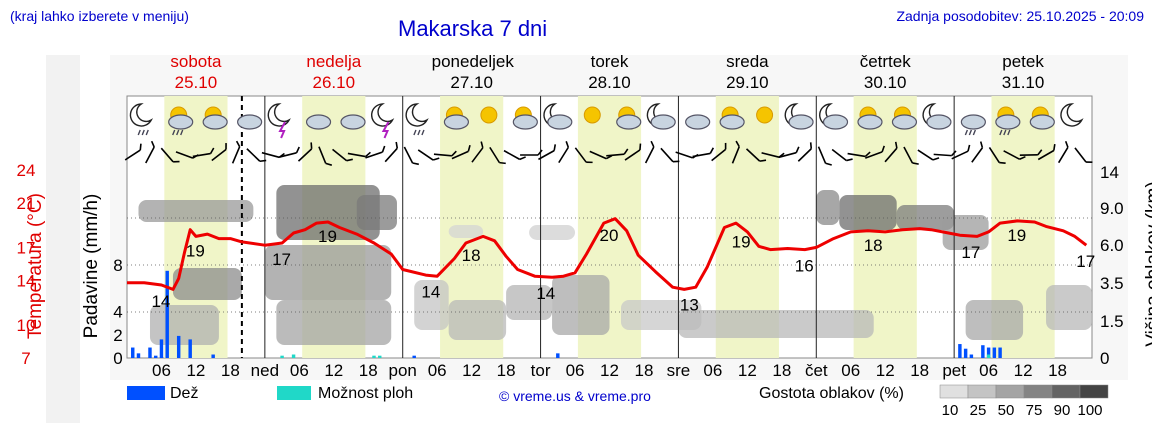 Image resolution: width=1152 pixels, height=443 pixels. Describe the element at coordinates (250, 122) in the screenshot. I see `cloud-icon` at that location.